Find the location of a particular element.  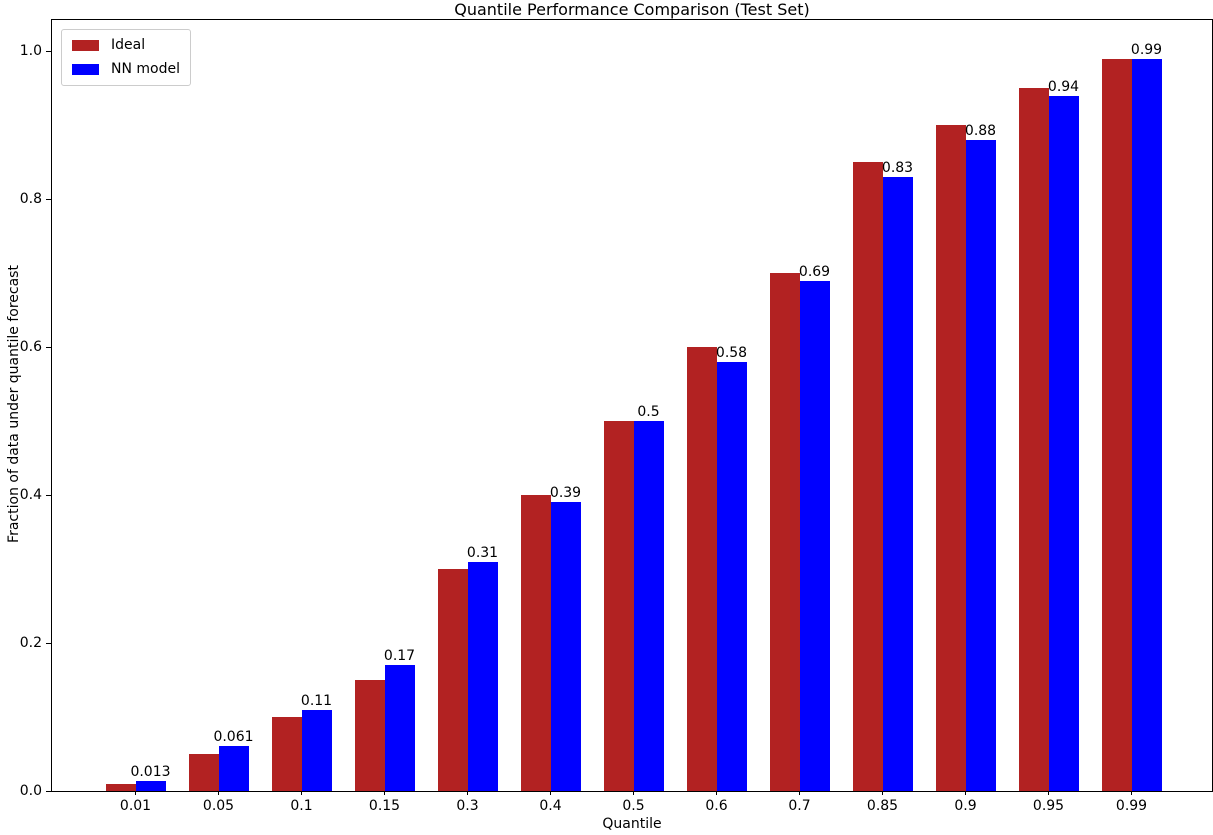

bar-nn-model: 0.17 is located at coordinates (399, 719).